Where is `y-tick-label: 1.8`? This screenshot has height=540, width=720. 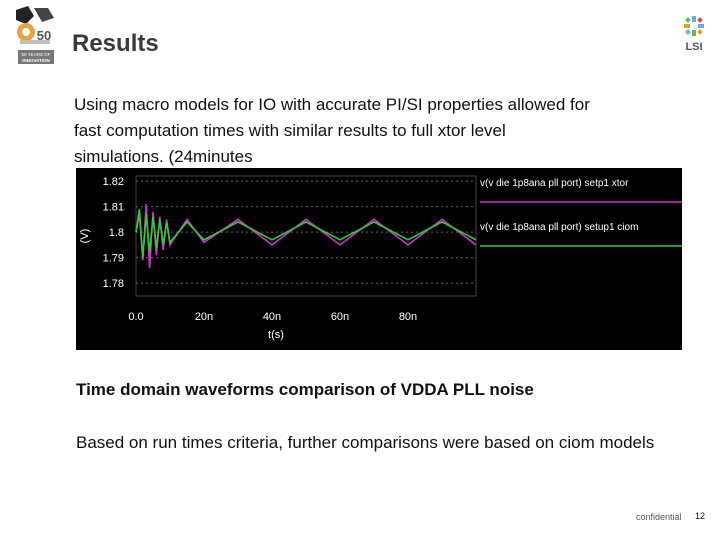 y-tick-label: 1.8 is located at coordinates (116, 233).